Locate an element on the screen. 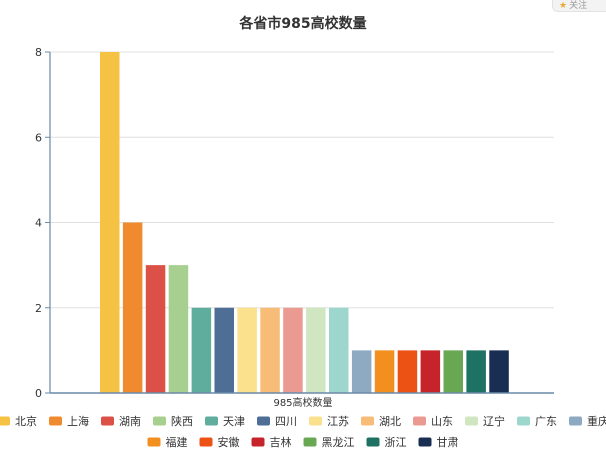 The width and height of the screenshot is (606, 472). legend-label-9: 辽宁 is located at coordinates (494, 421).